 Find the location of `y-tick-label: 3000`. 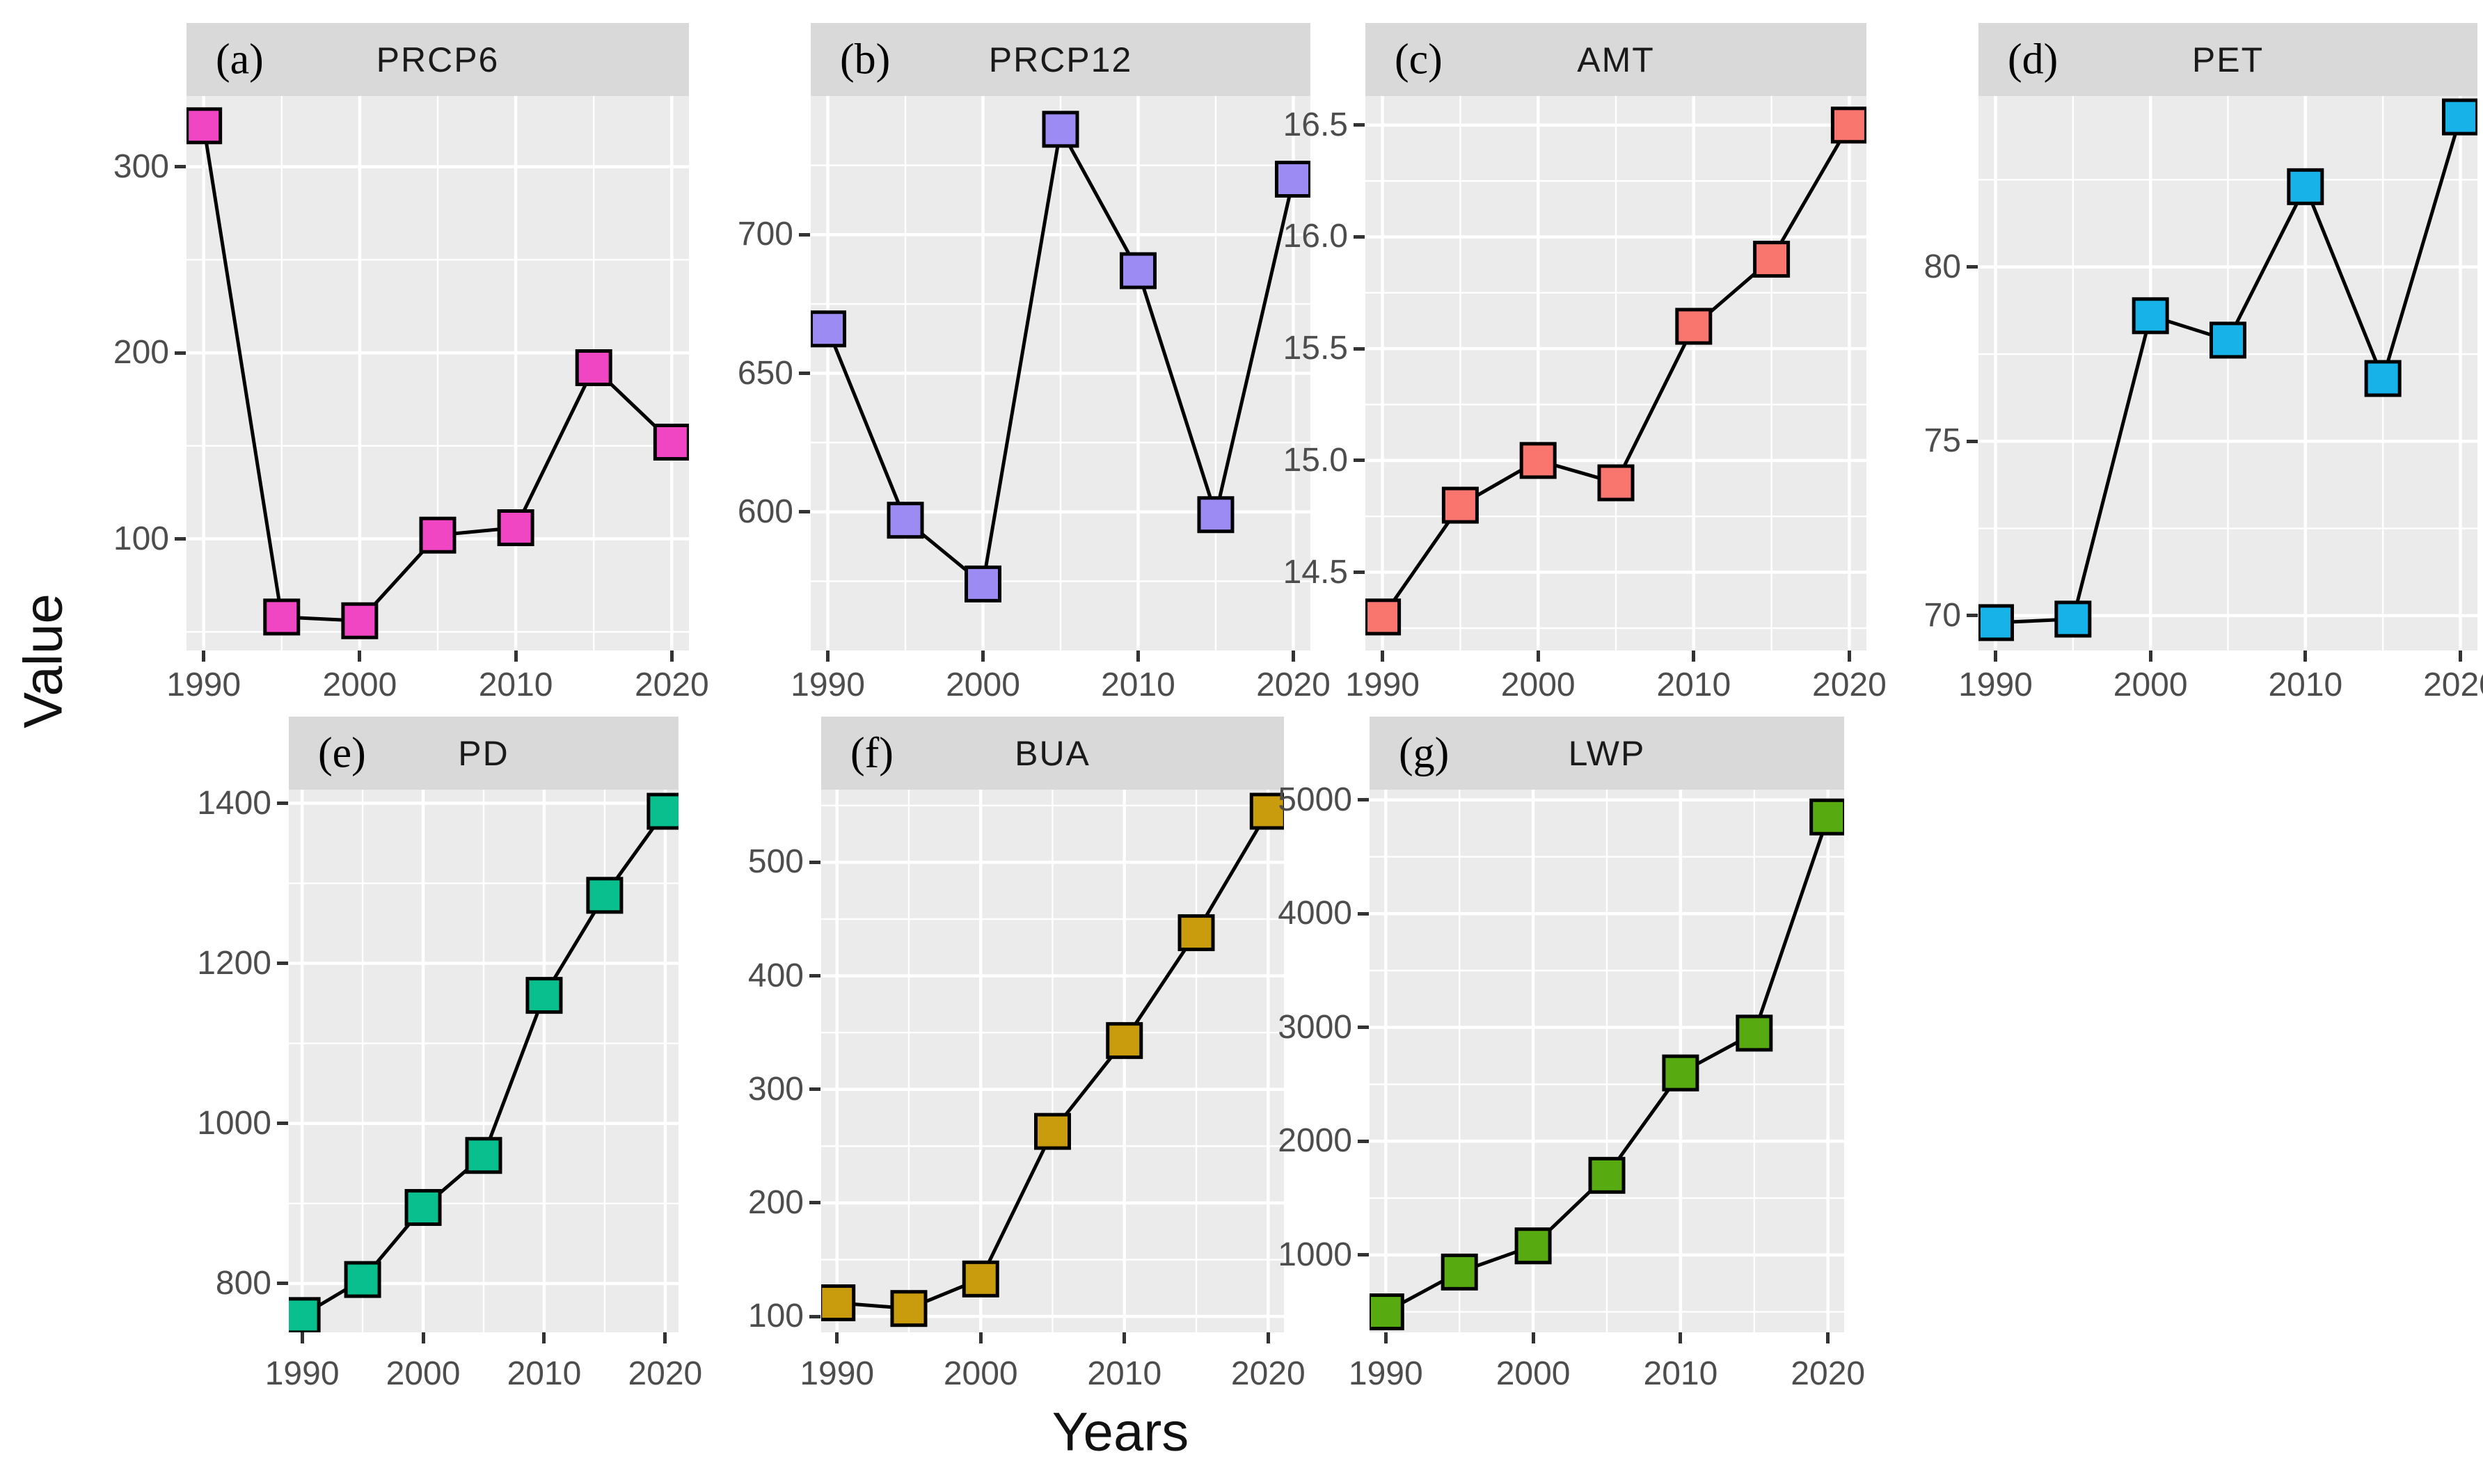

y-tick-label: 3000 is located at coordinates (1315, 1027).